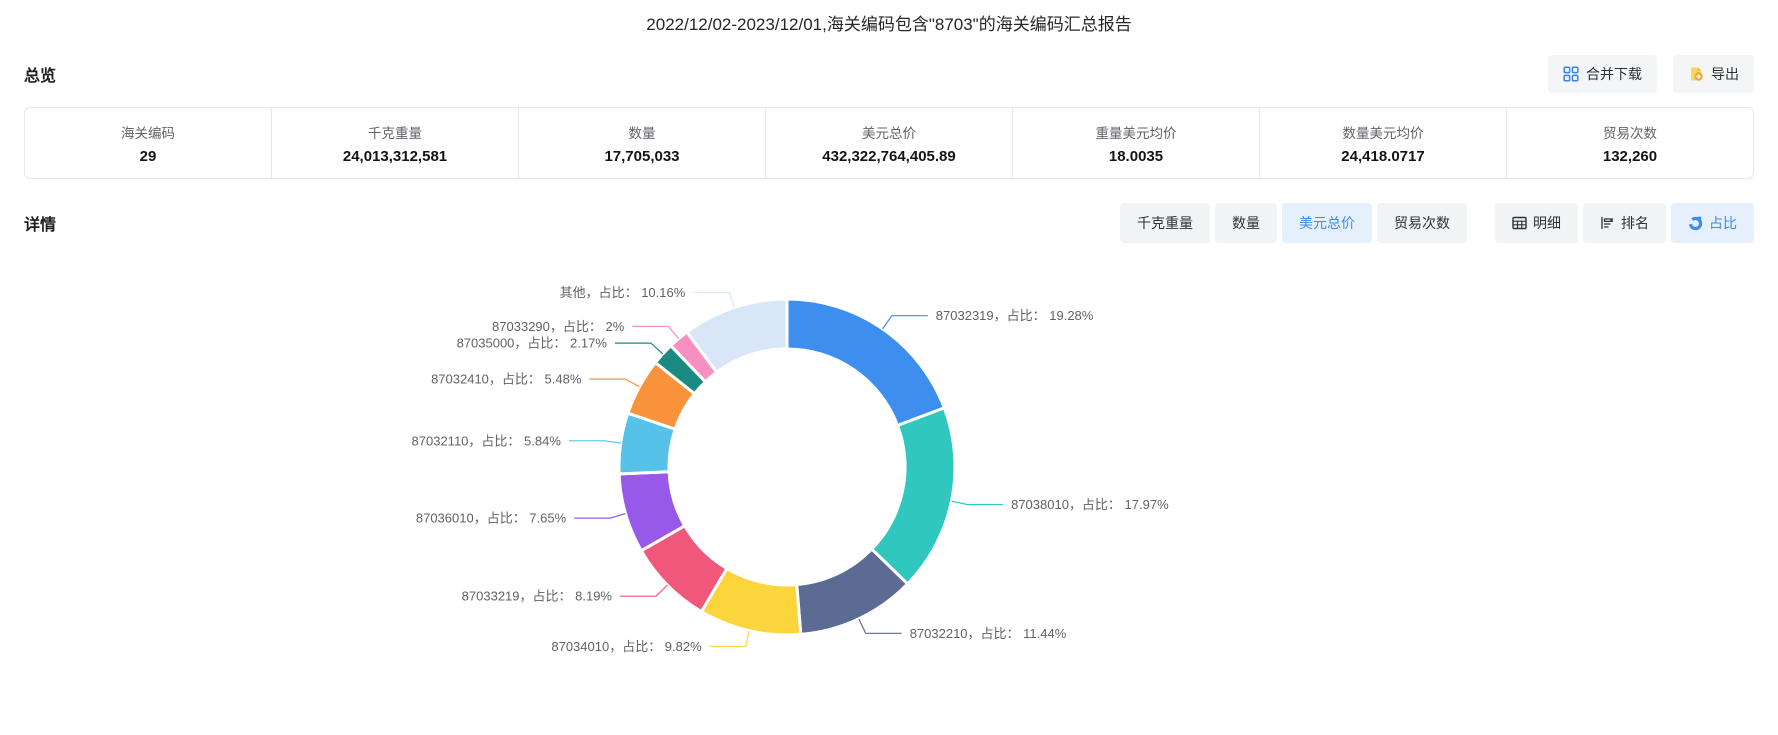  What do you see at coordinates (642, 133) in the screenshot?
I see `stat-label: 数量` at bounding box center [642, 133].